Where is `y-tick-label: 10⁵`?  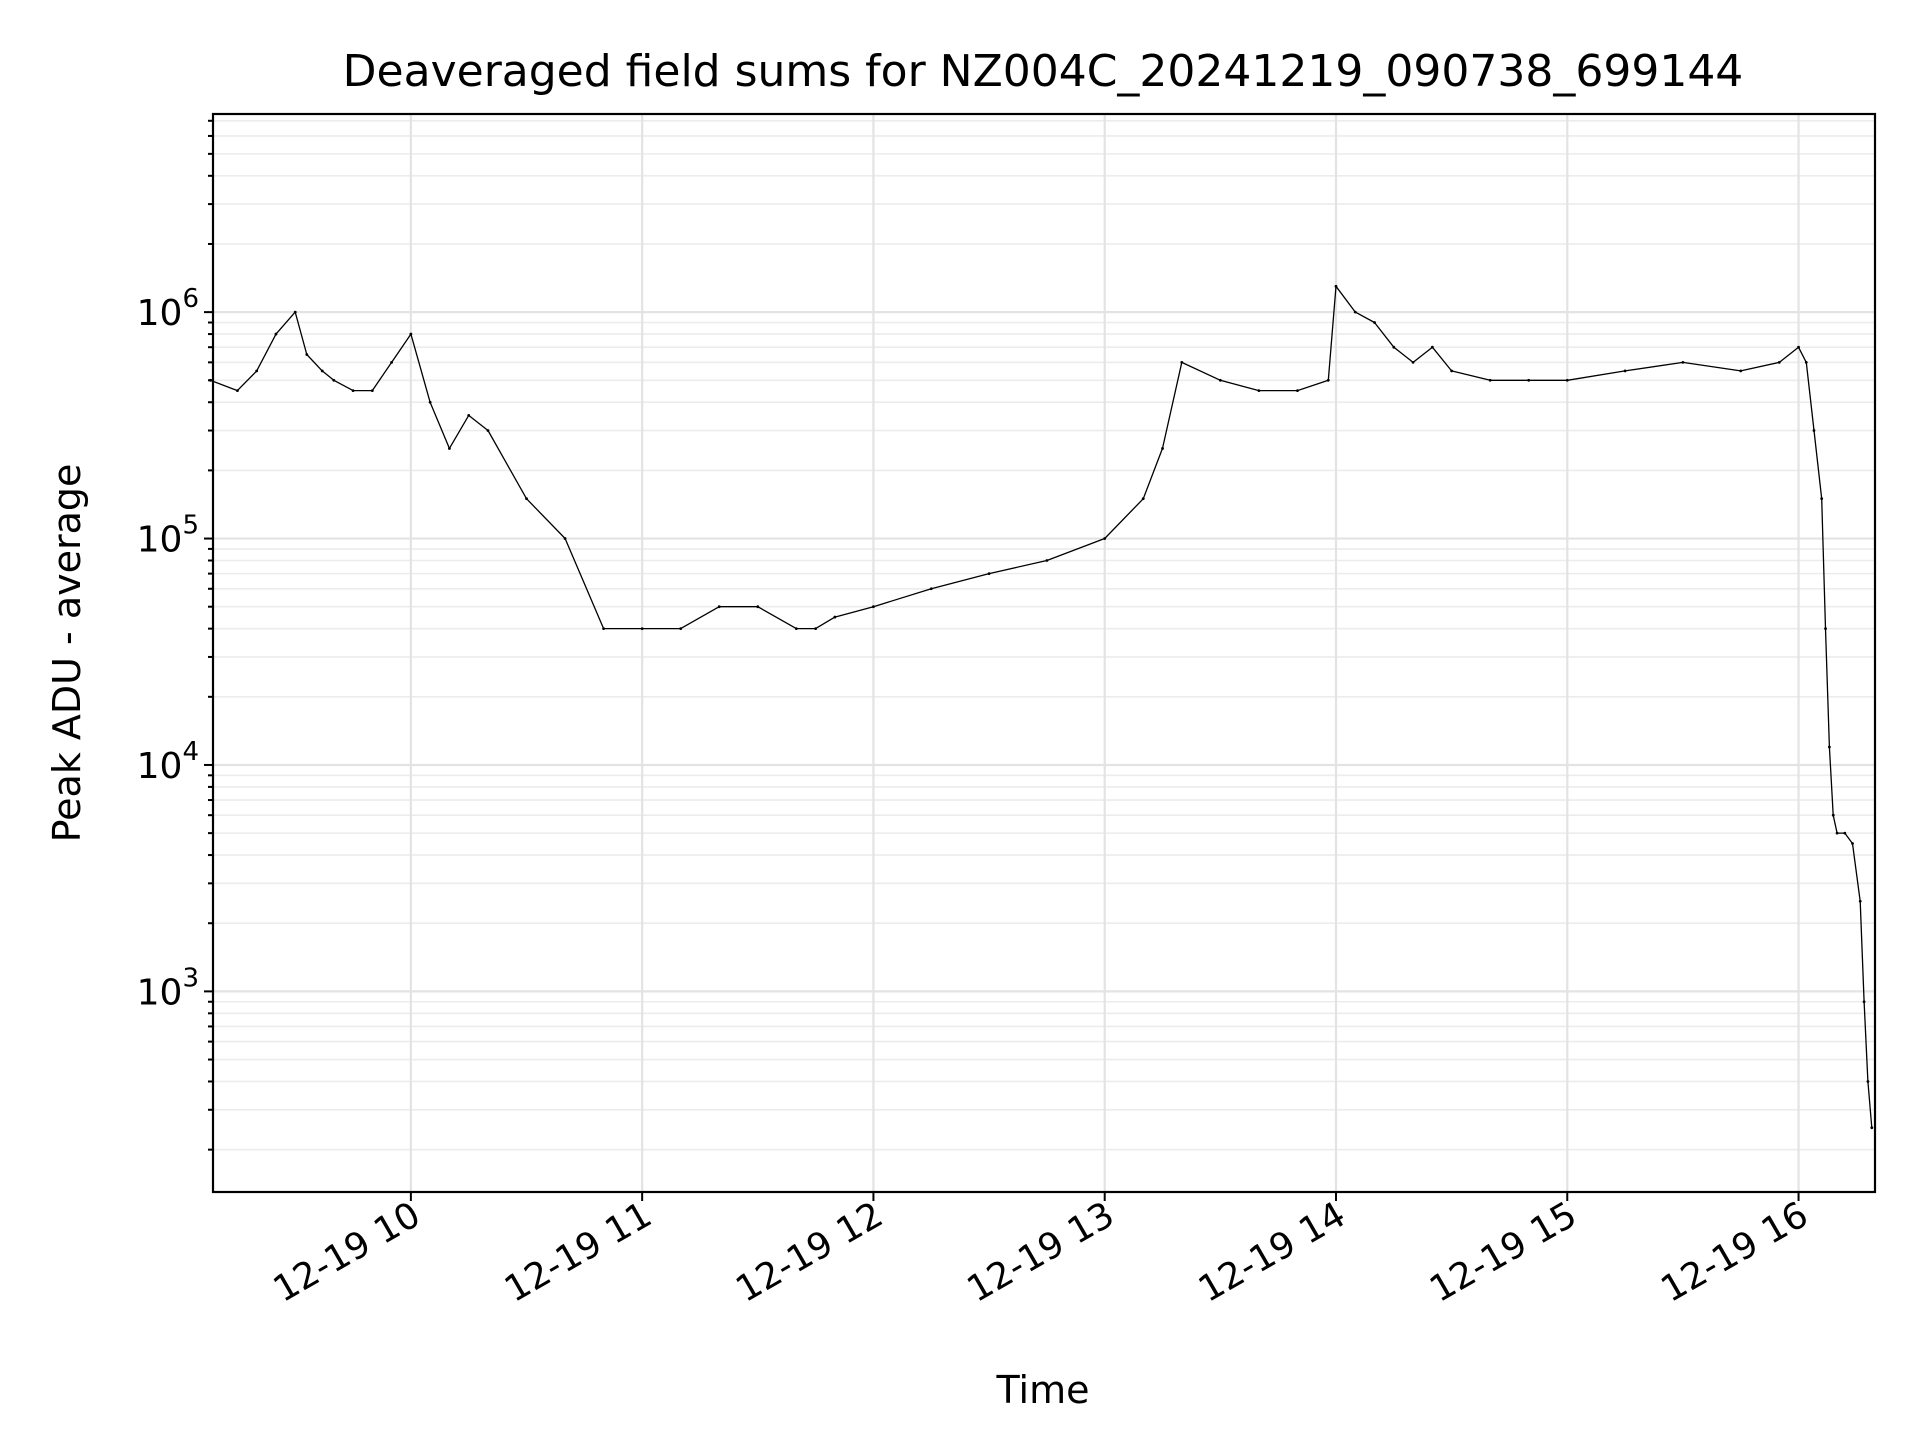 y-tick-label: 10⁵ is located at coordinates (168, 536).